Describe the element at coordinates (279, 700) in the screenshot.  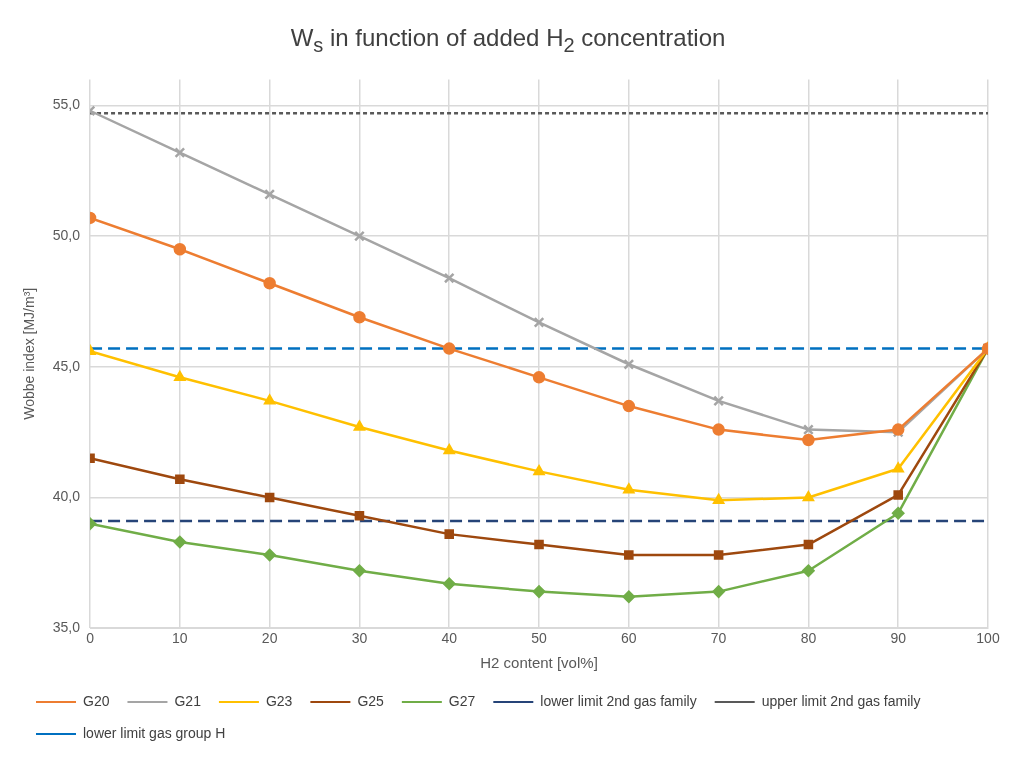
I see `legend-label: G23` at that location.